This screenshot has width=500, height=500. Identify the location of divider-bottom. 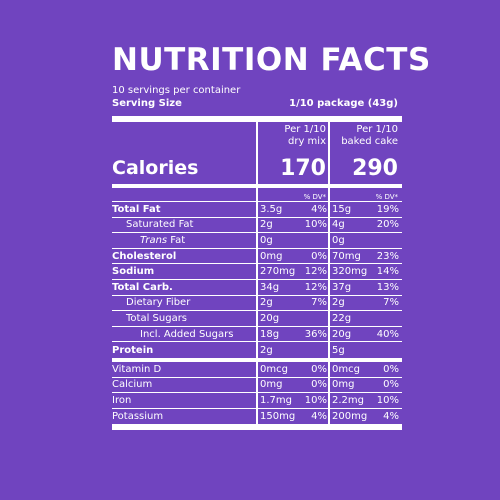
(257, 427).